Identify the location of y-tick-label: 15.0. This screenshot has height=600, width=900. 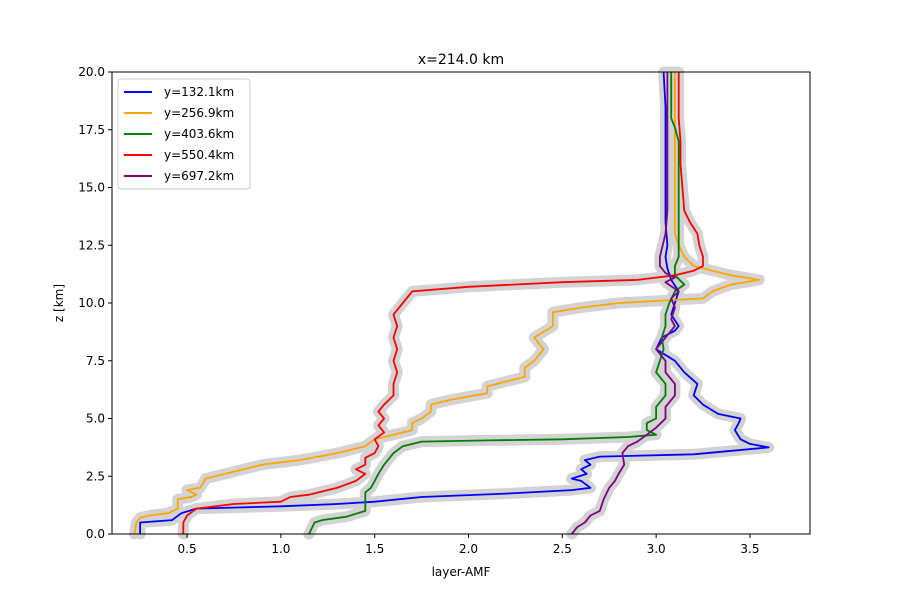
(91, 188).